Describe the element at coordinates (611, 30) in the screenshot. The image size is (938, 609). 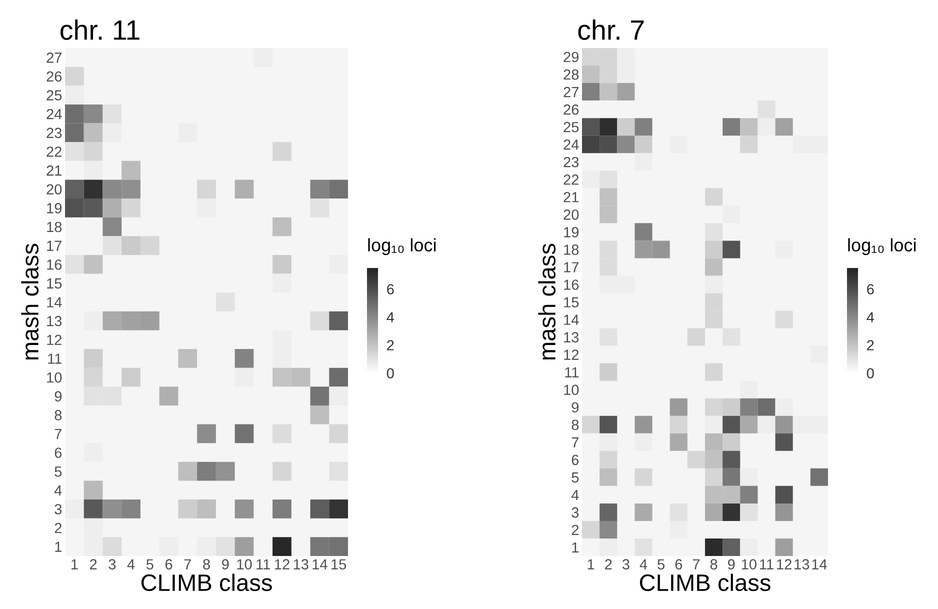
I see `chart-title: chr. 7` at that location.